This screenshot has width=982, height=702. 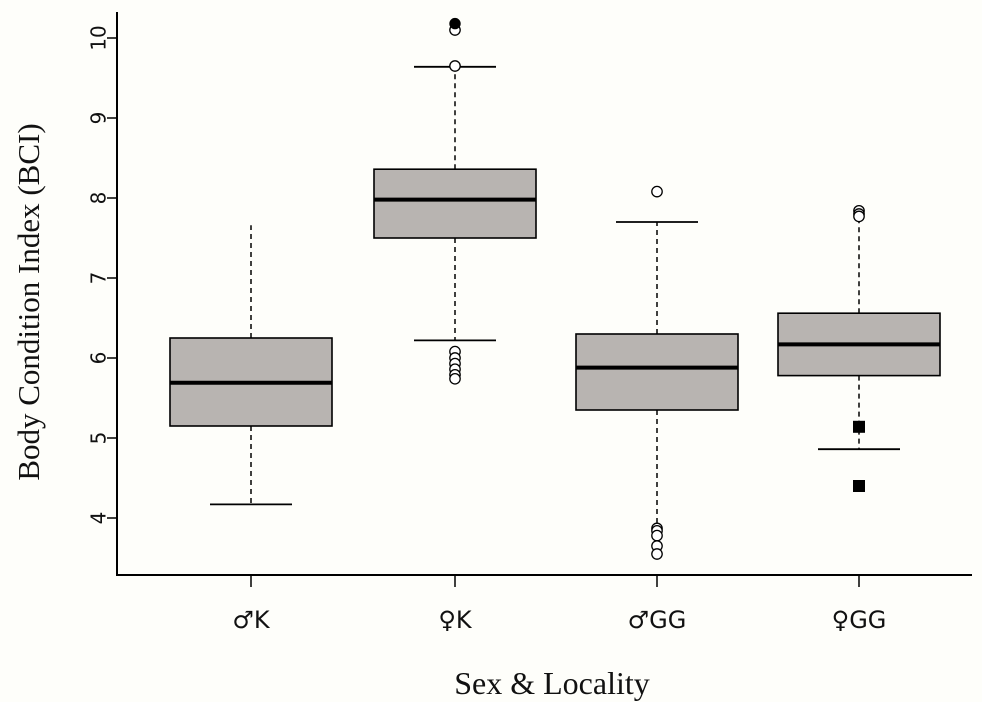 I want to click on y-tick-label: 6, so click(x=99, y=358).